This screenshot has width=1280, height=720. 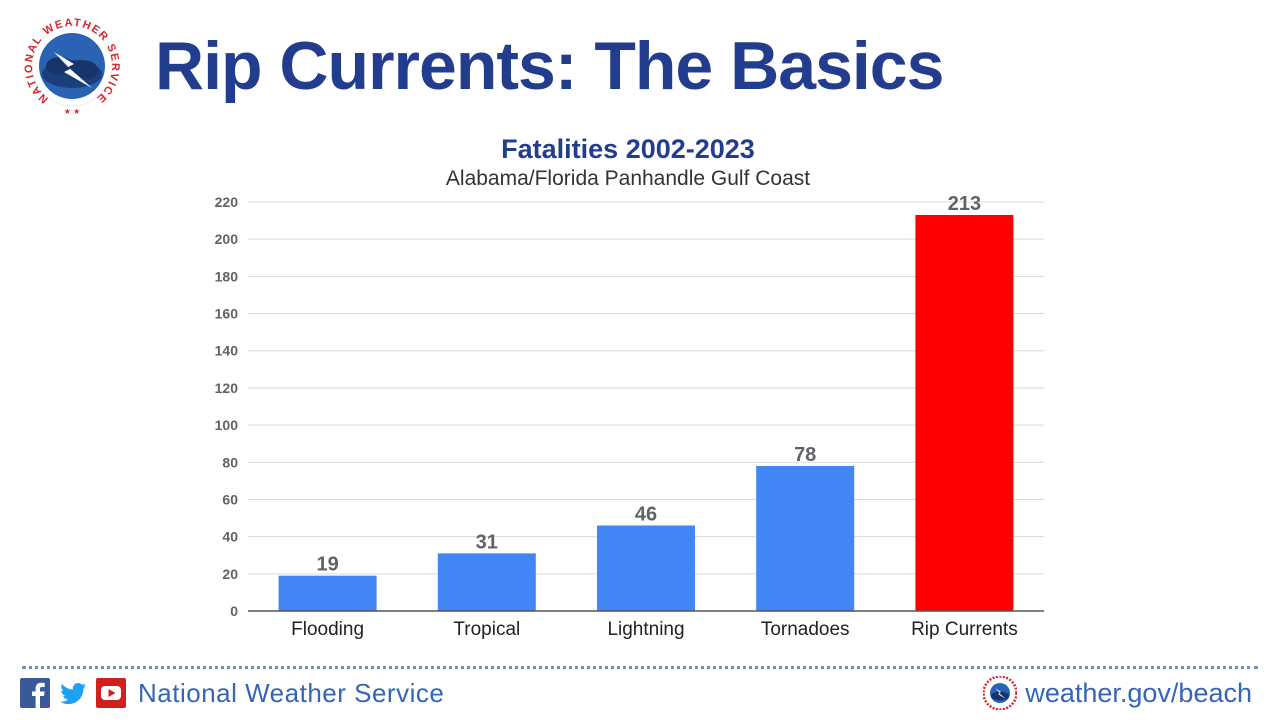 I want to click on footer-right: weather.gov/beach, so click(x=1117, y=693).